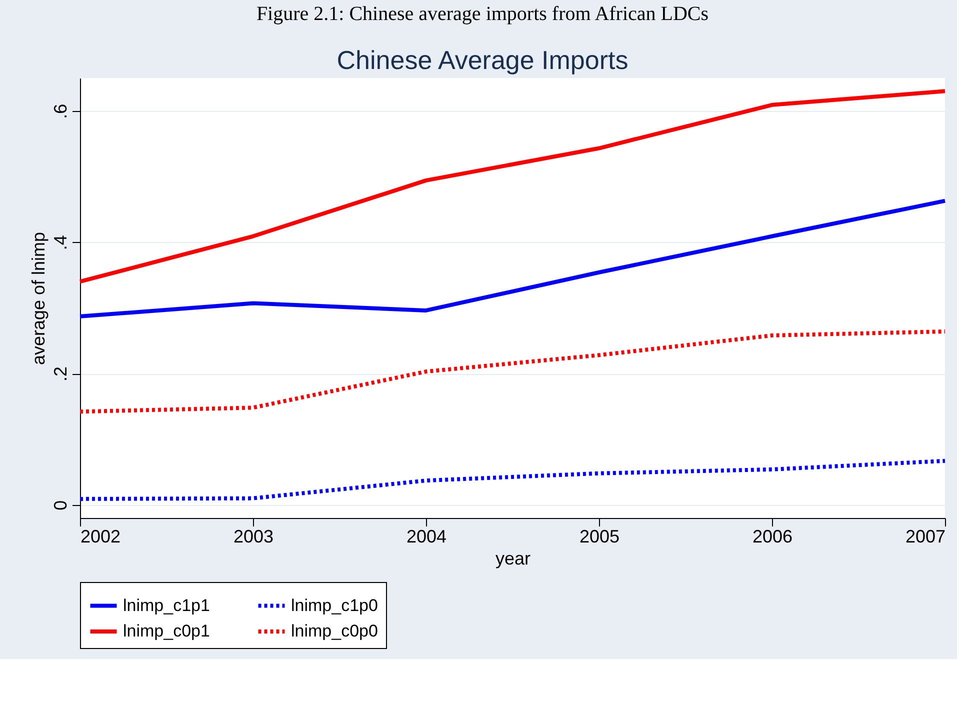 This screenshot has width=979, height=724. I want to click on legend-label: lnimp_c1p0, so click(334, 605).